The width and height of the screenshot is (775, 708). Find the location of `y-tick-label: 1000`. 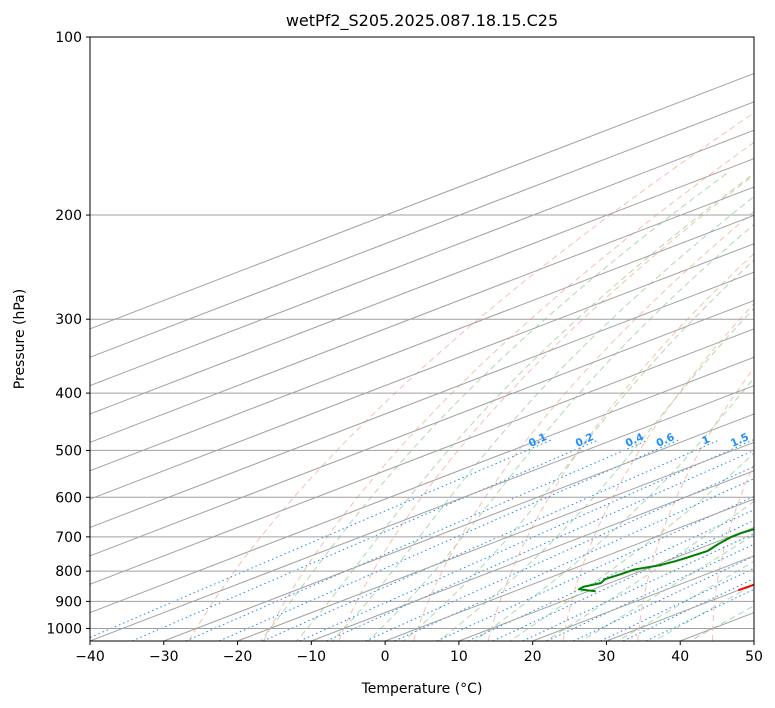

y-tick-label: 1000 is located at coordinates (64, 629).